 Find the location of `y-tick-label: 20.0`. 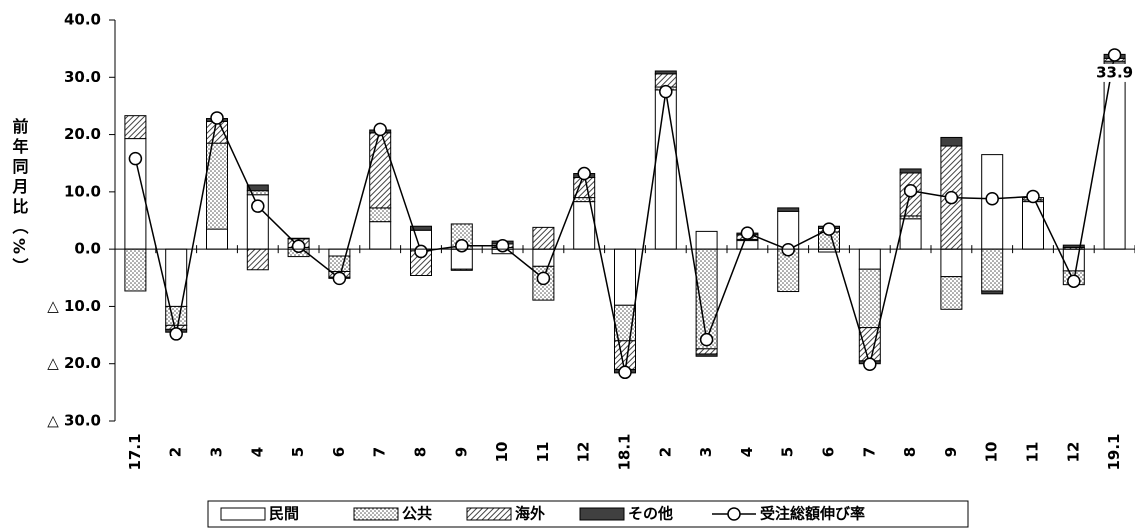

y-tick-label: 20.0 is located at coordinates (82, 134).